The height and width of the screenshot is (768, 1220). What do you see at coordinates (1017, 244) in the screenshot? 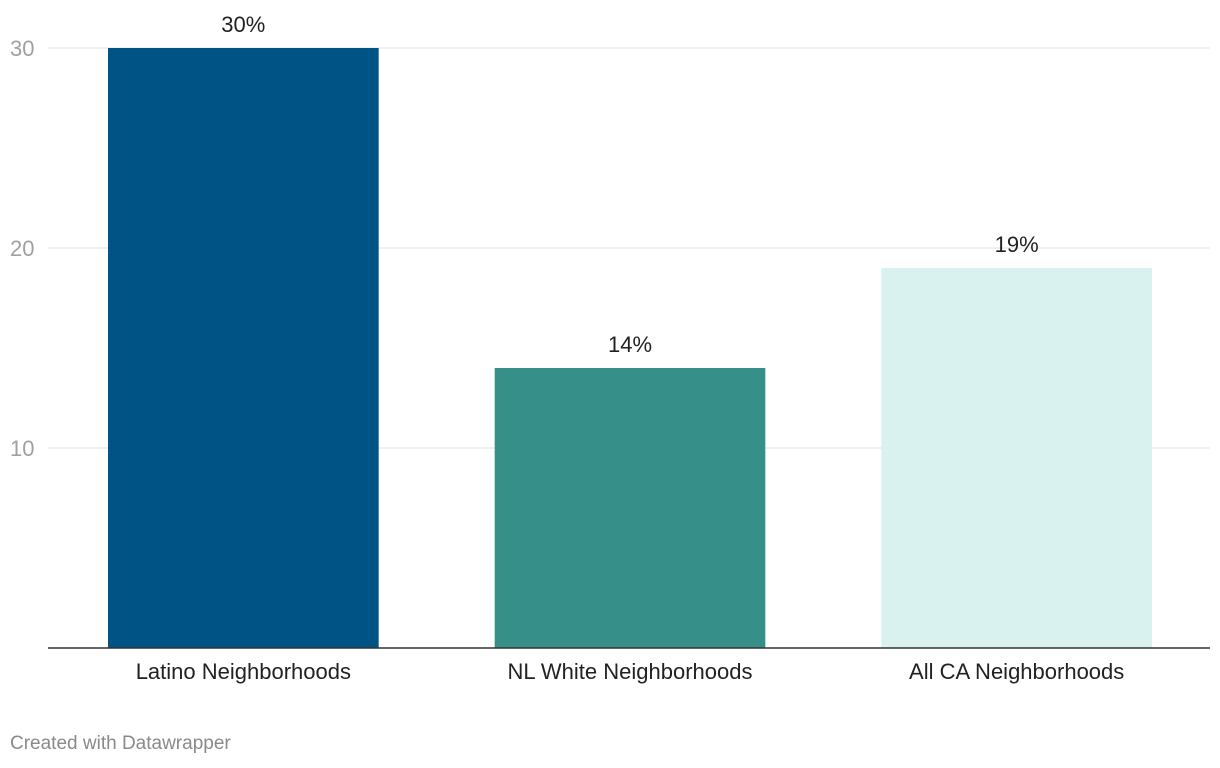
I see `data-label-all-ca-neighborhoods: 19%` at bounding box center [1017, 244].